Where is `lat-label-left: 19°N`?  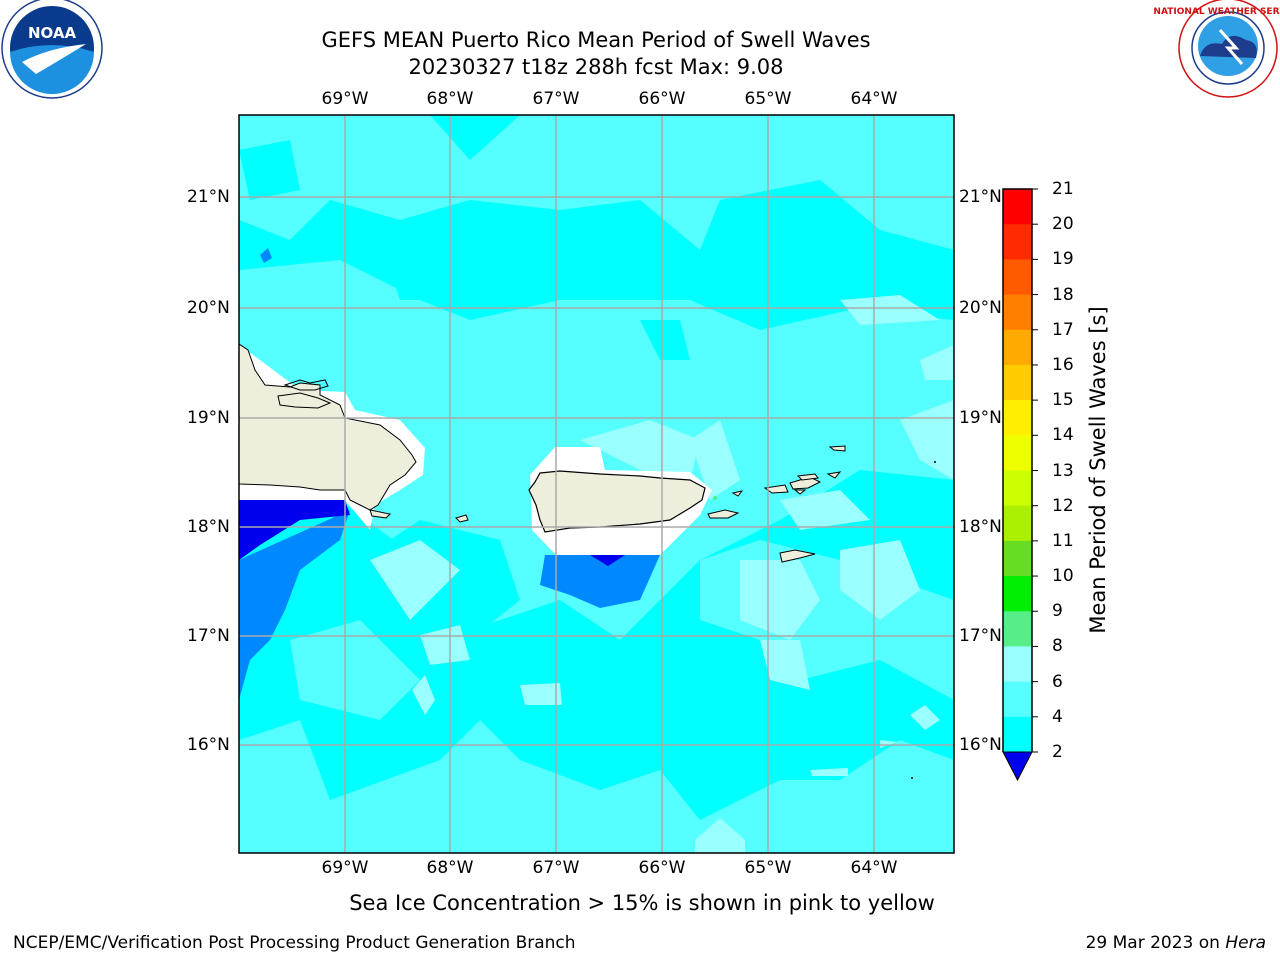
lat-label-left: 19°N is located at coordinates (208, 418).